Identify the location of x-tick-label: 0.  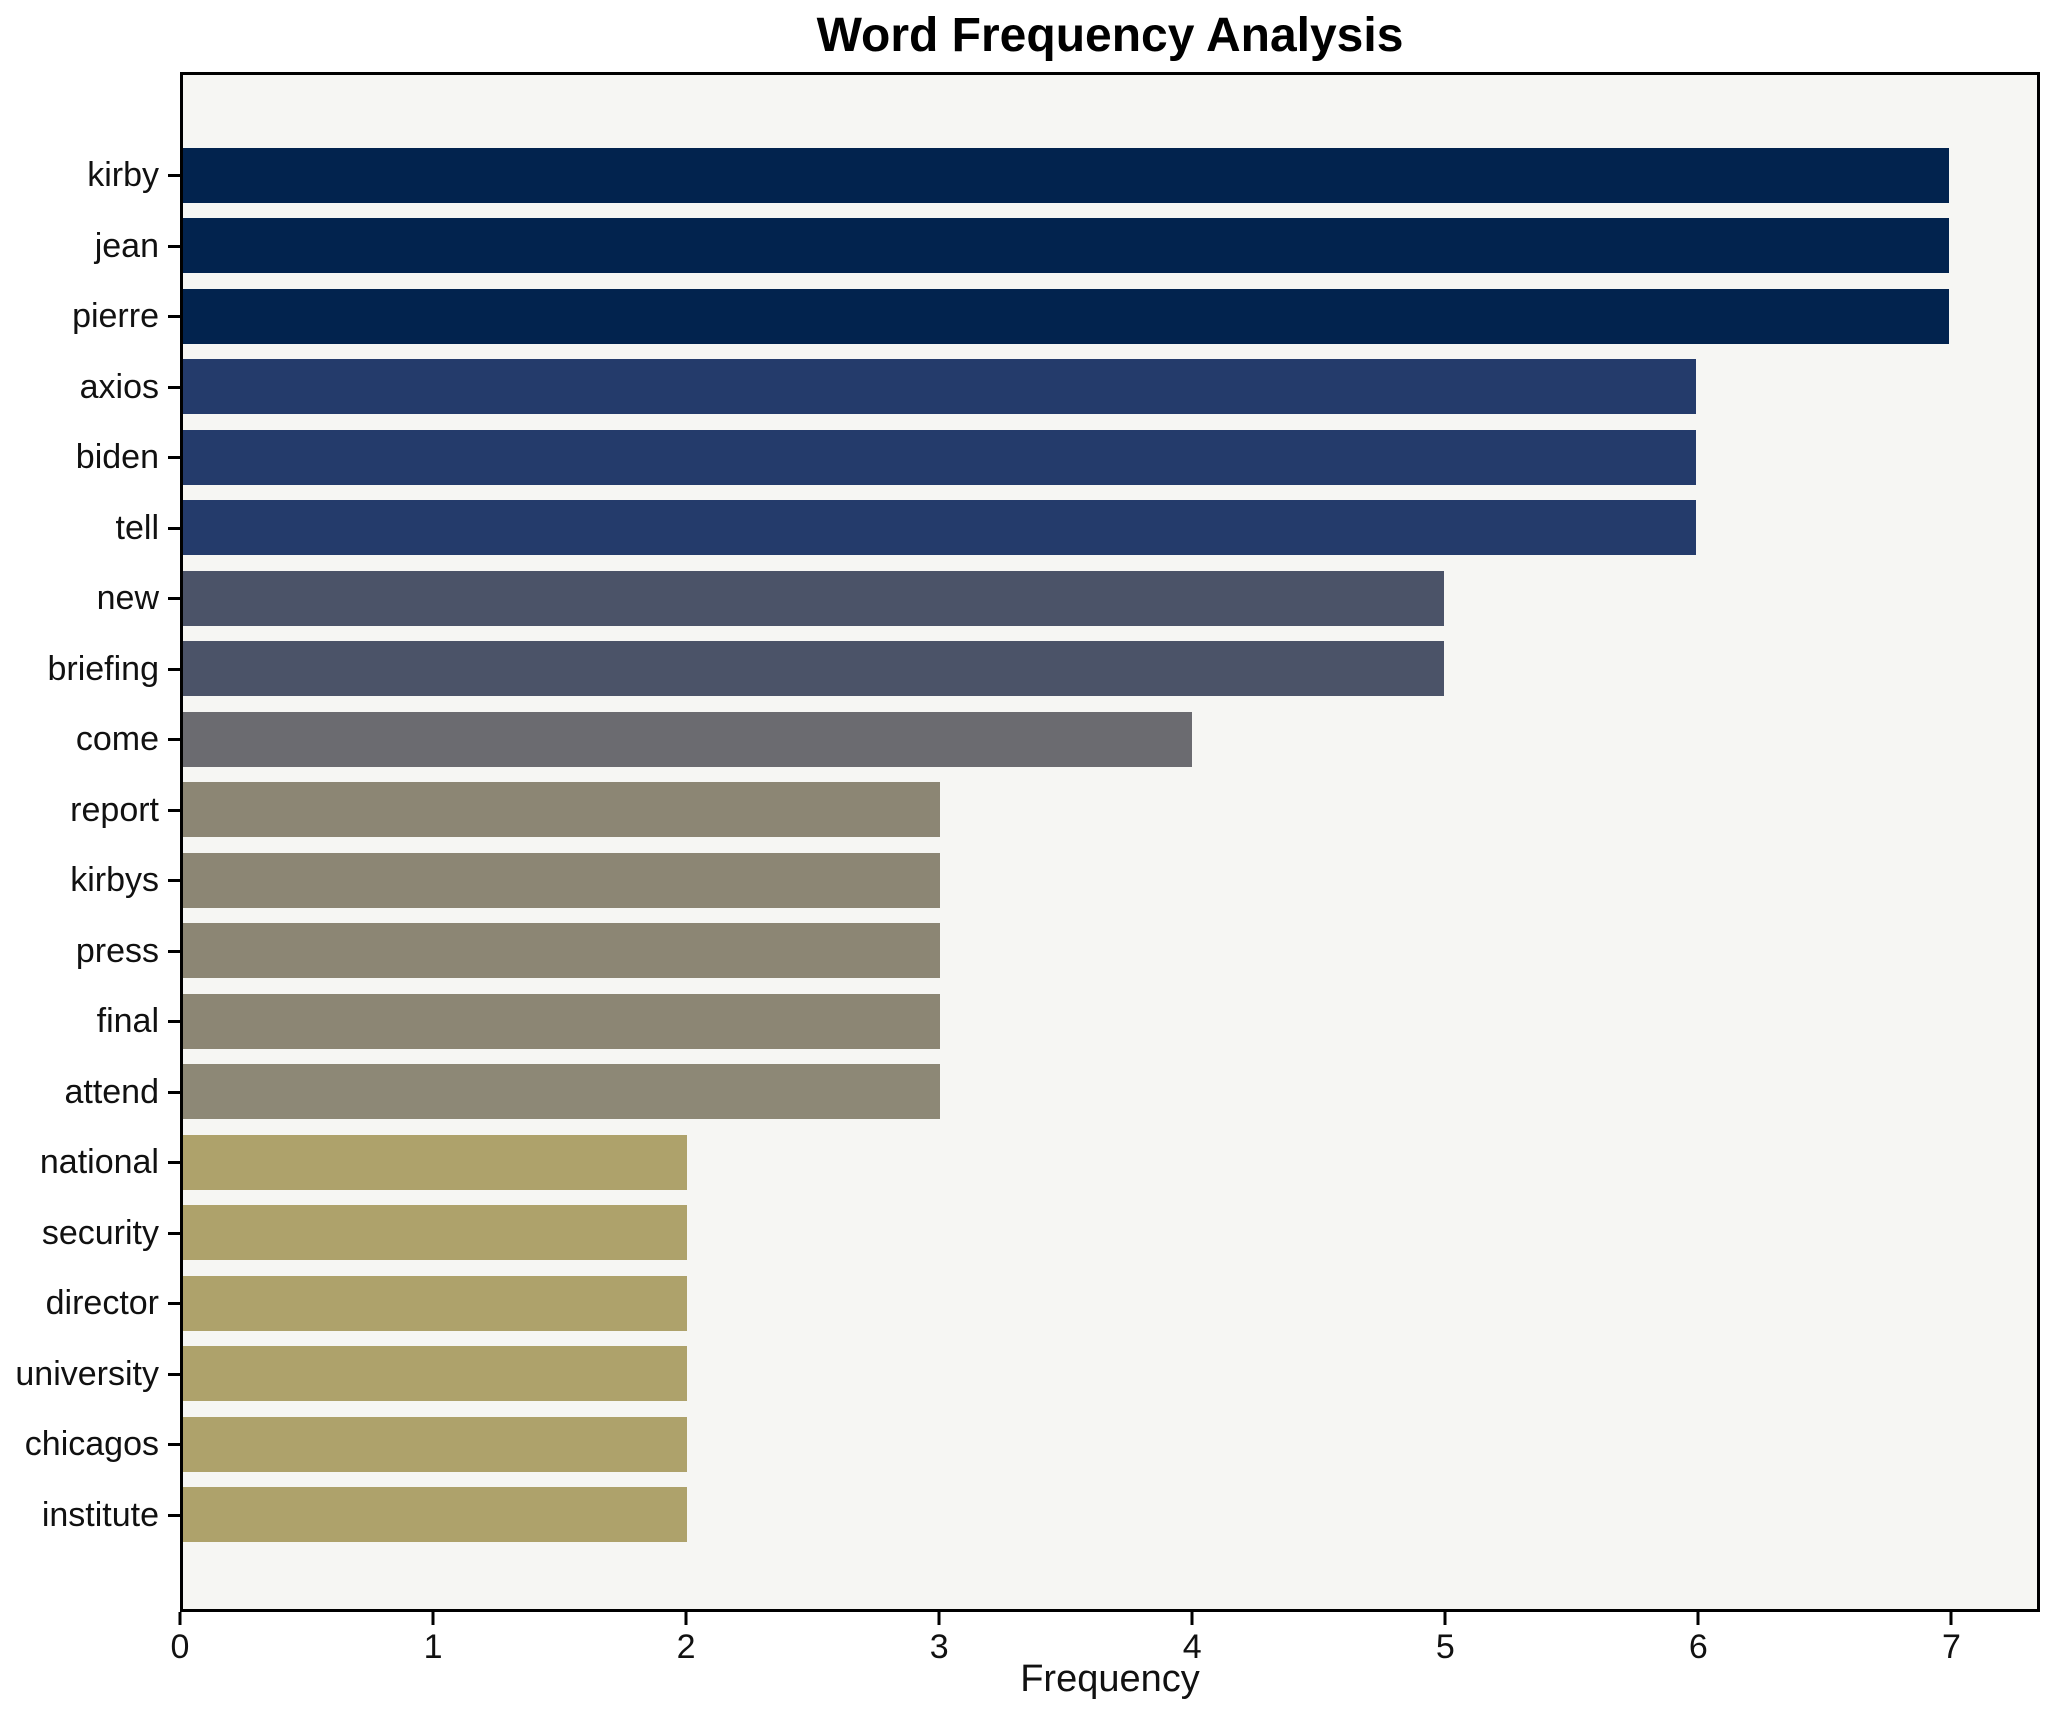
(180, 1647).